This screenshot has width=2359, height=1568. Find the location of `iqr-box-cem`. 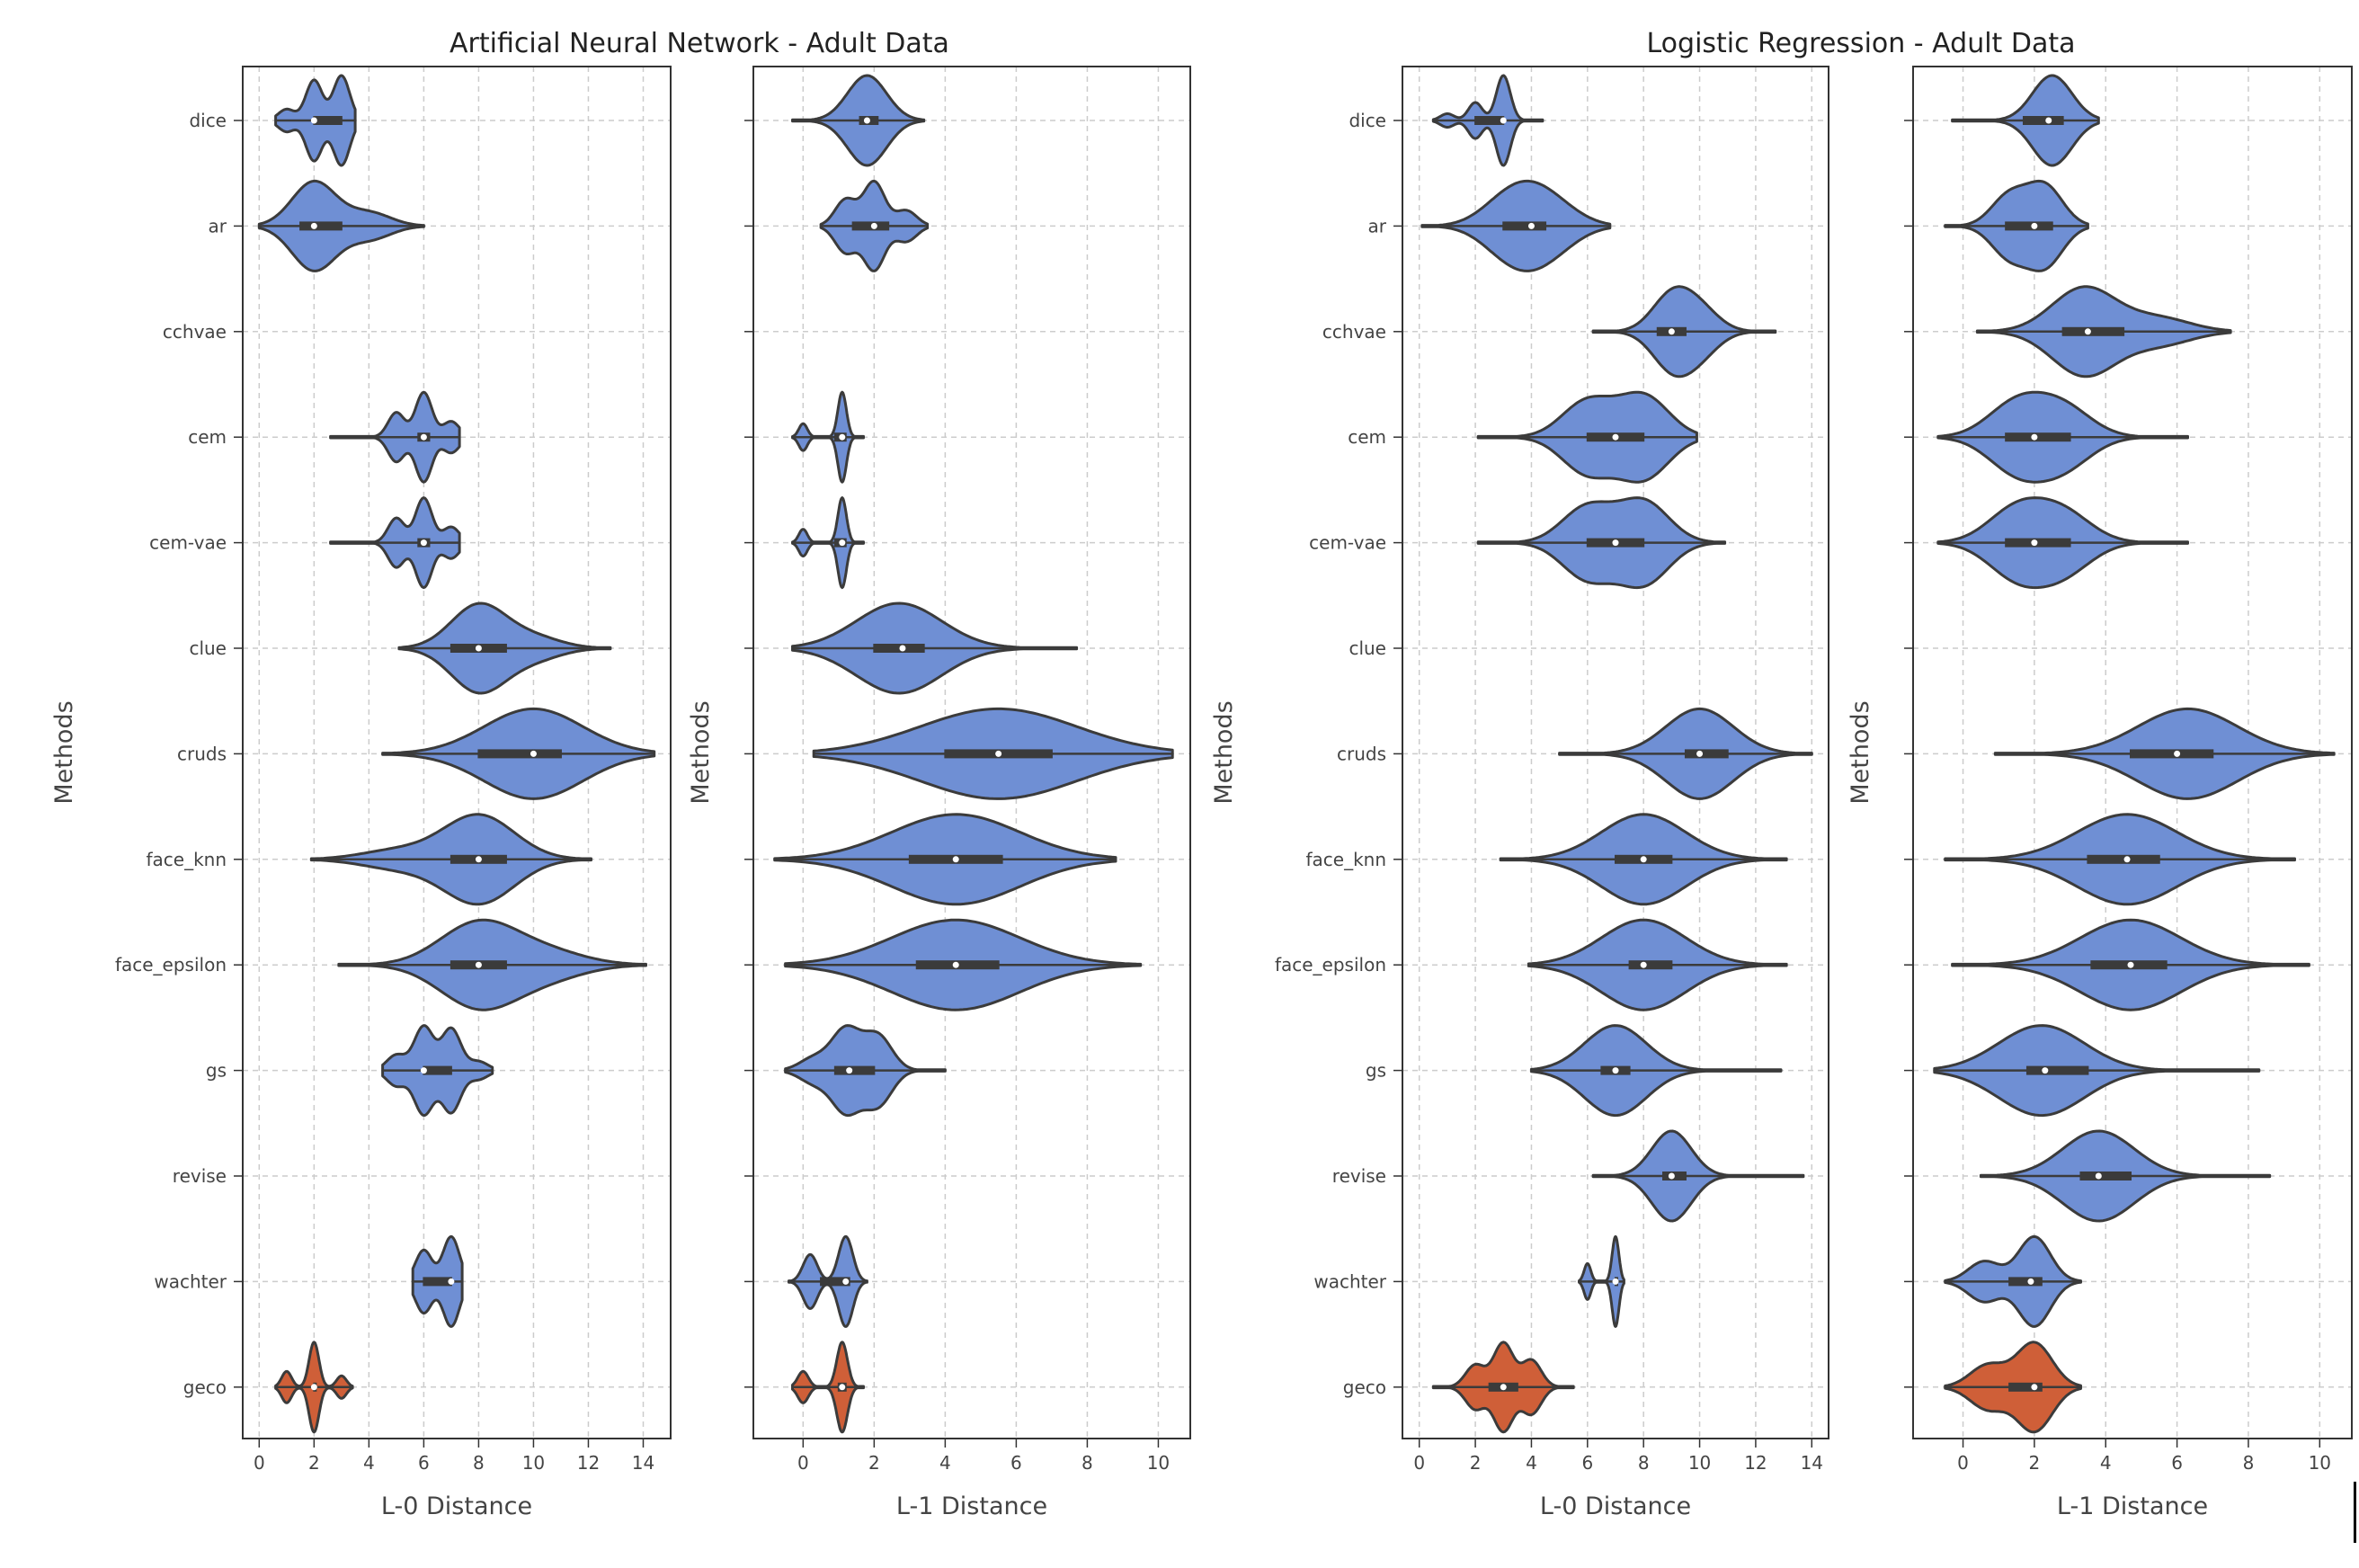

iqr-box-cem is located at coordinates (2038, 437).